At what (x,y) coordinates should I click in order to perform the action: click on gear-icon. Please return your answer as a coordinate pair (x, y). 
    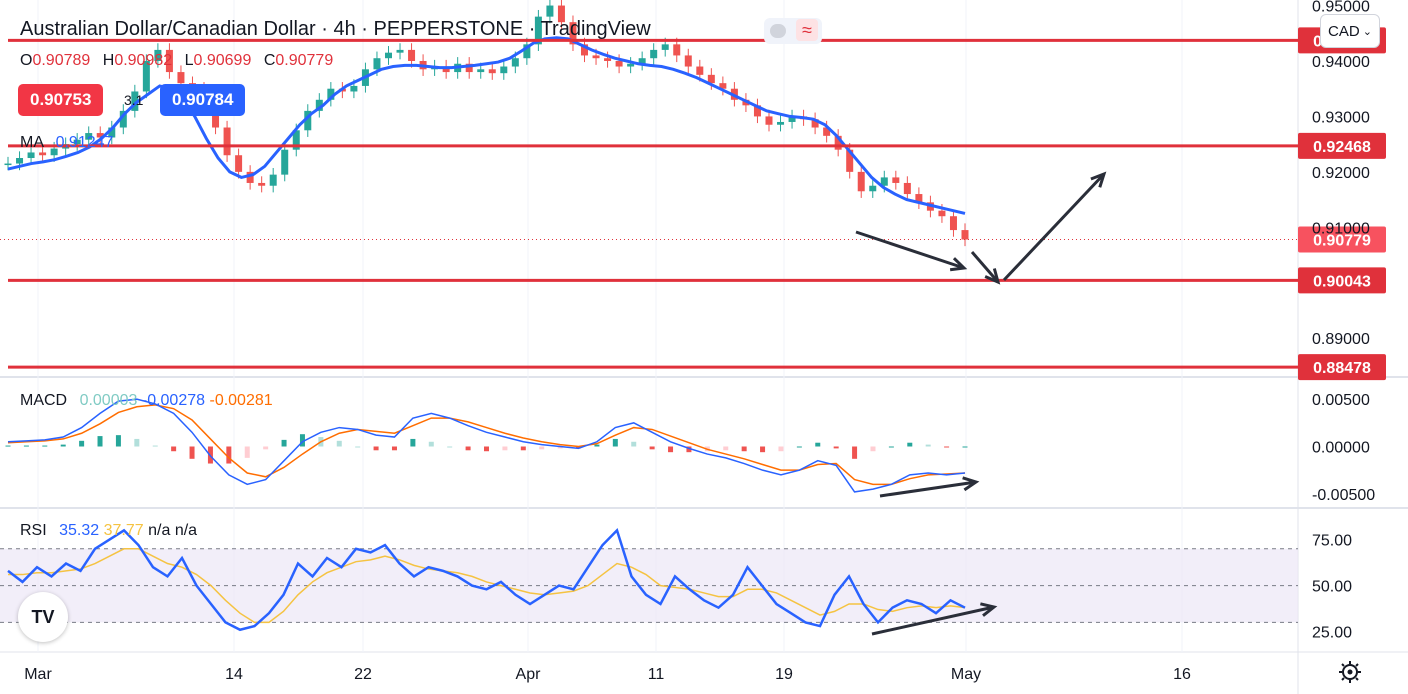
    Looking at the image, I should click on (1350, 672).